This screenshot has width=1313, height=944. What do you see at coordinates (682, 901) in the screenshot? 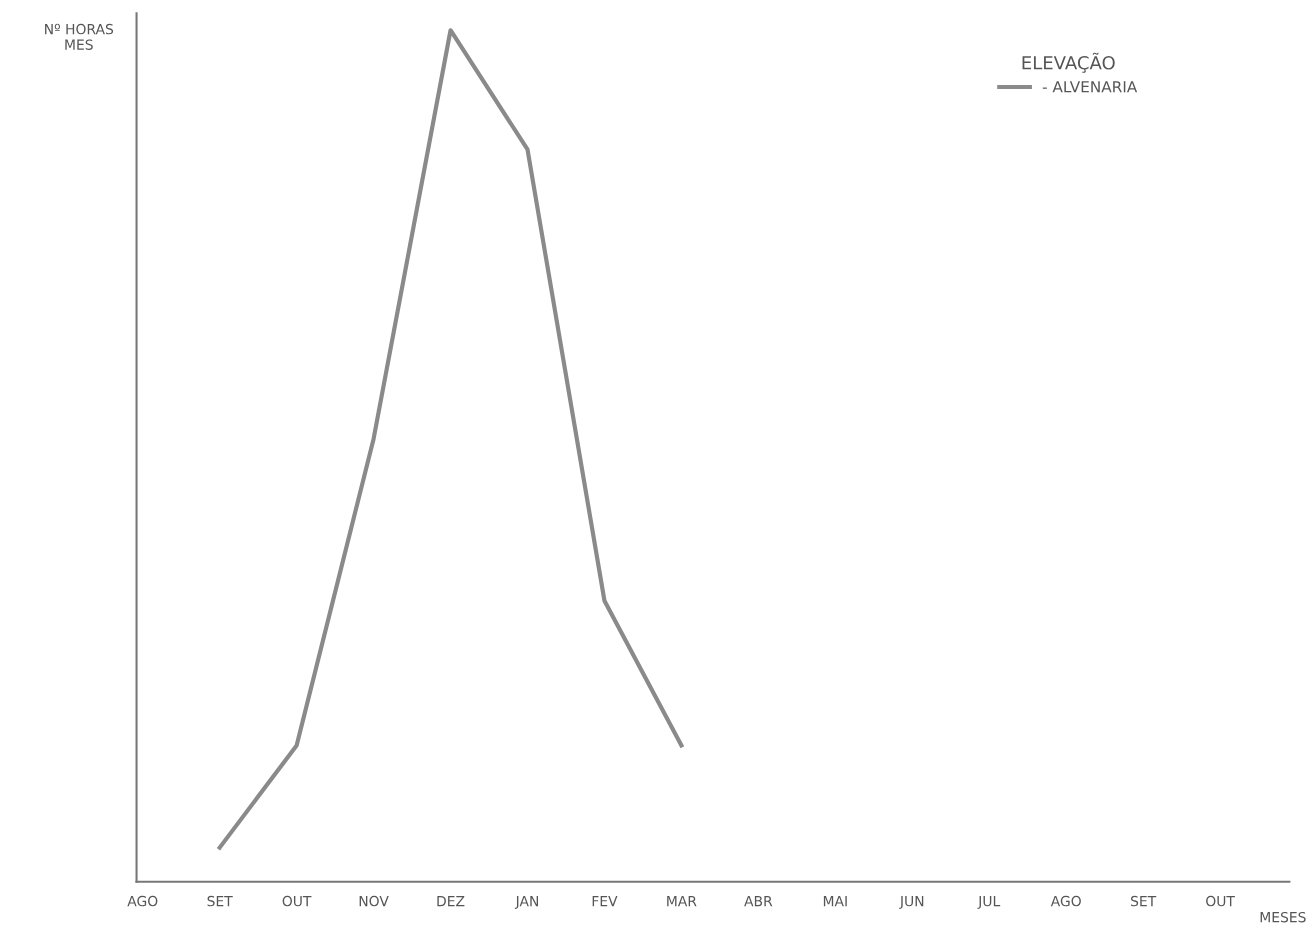
I see `x-tick-label: MAR` at bounding box center [682, 901].